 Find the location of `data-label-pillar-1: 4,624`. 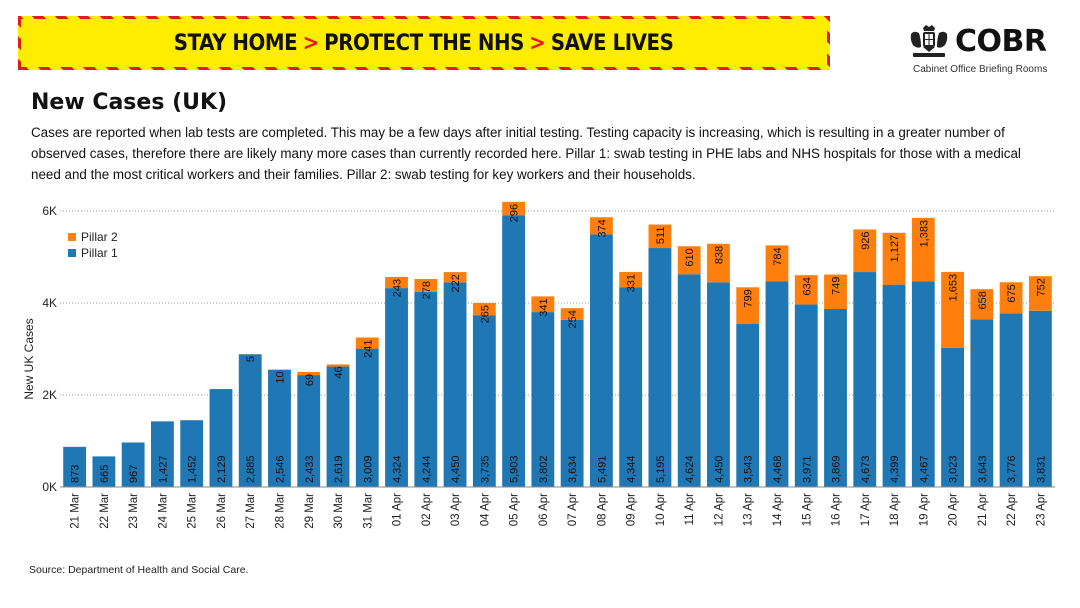

data-label-pillar-1: 4,624 is located at coordinates (690, 469).